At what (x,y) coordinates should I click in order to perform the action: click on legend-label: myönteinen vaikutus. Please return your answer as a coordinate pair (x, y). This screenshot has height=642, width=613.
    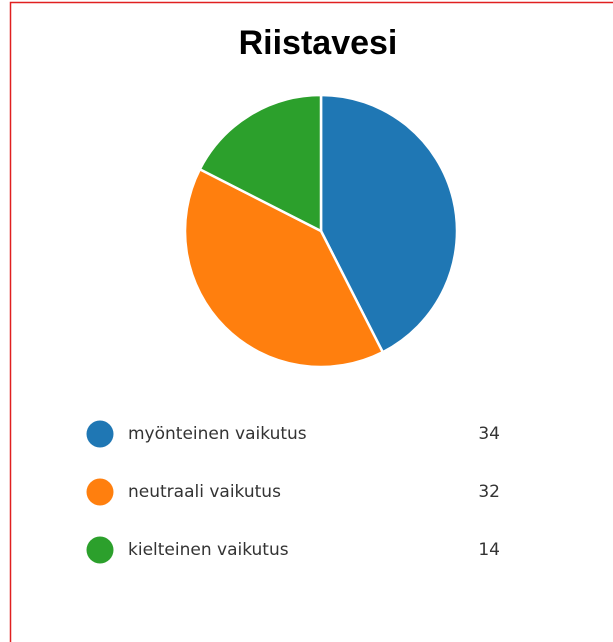
    Looking at the image, I should click on (217, 434).